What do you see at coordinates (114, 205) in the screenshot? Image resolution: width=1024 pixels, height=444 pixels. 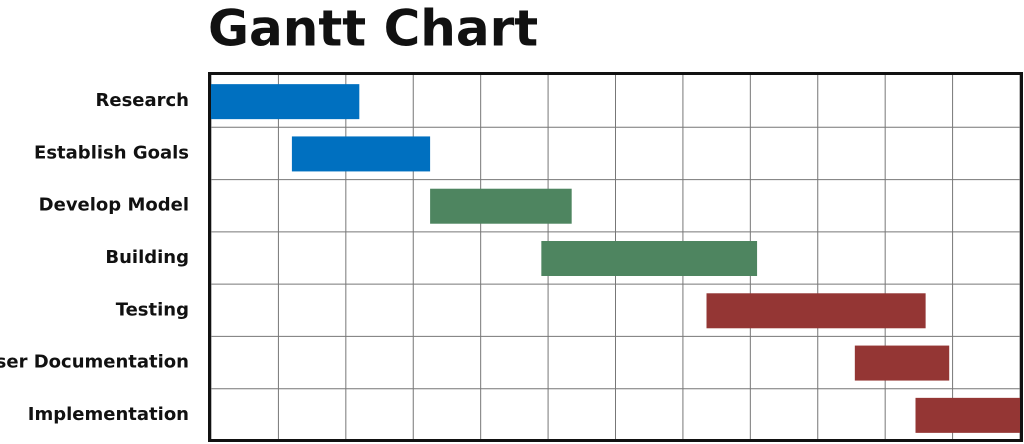 I see `task-label: Develop Model` at bounding box center [114, 205].